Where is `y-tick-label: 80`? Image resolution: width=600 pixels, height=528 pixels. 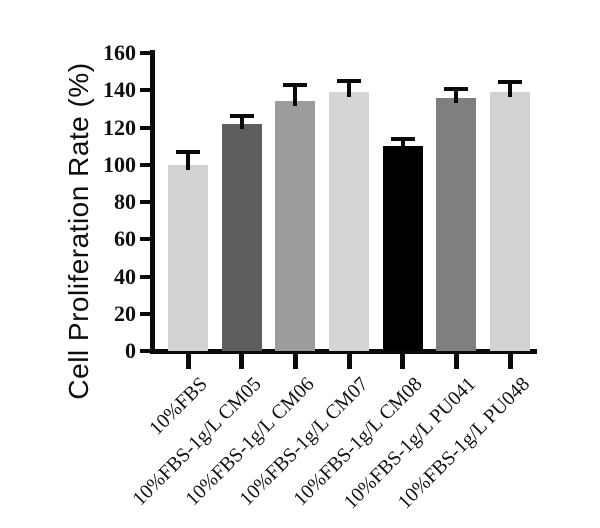
y-tick-label: 80 is located at coordinates (125, 201).